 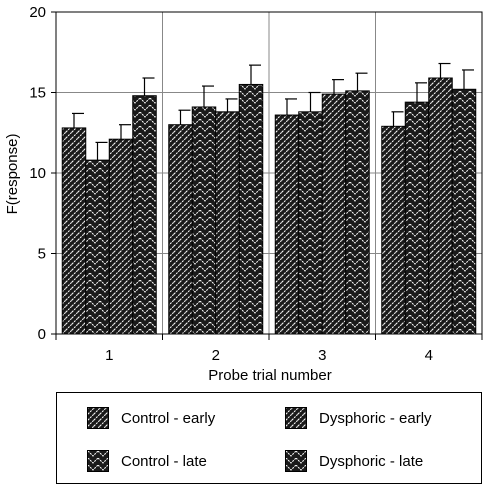 I want to click on legend-item-control-early: Control - early, so click(x=151, y=418).